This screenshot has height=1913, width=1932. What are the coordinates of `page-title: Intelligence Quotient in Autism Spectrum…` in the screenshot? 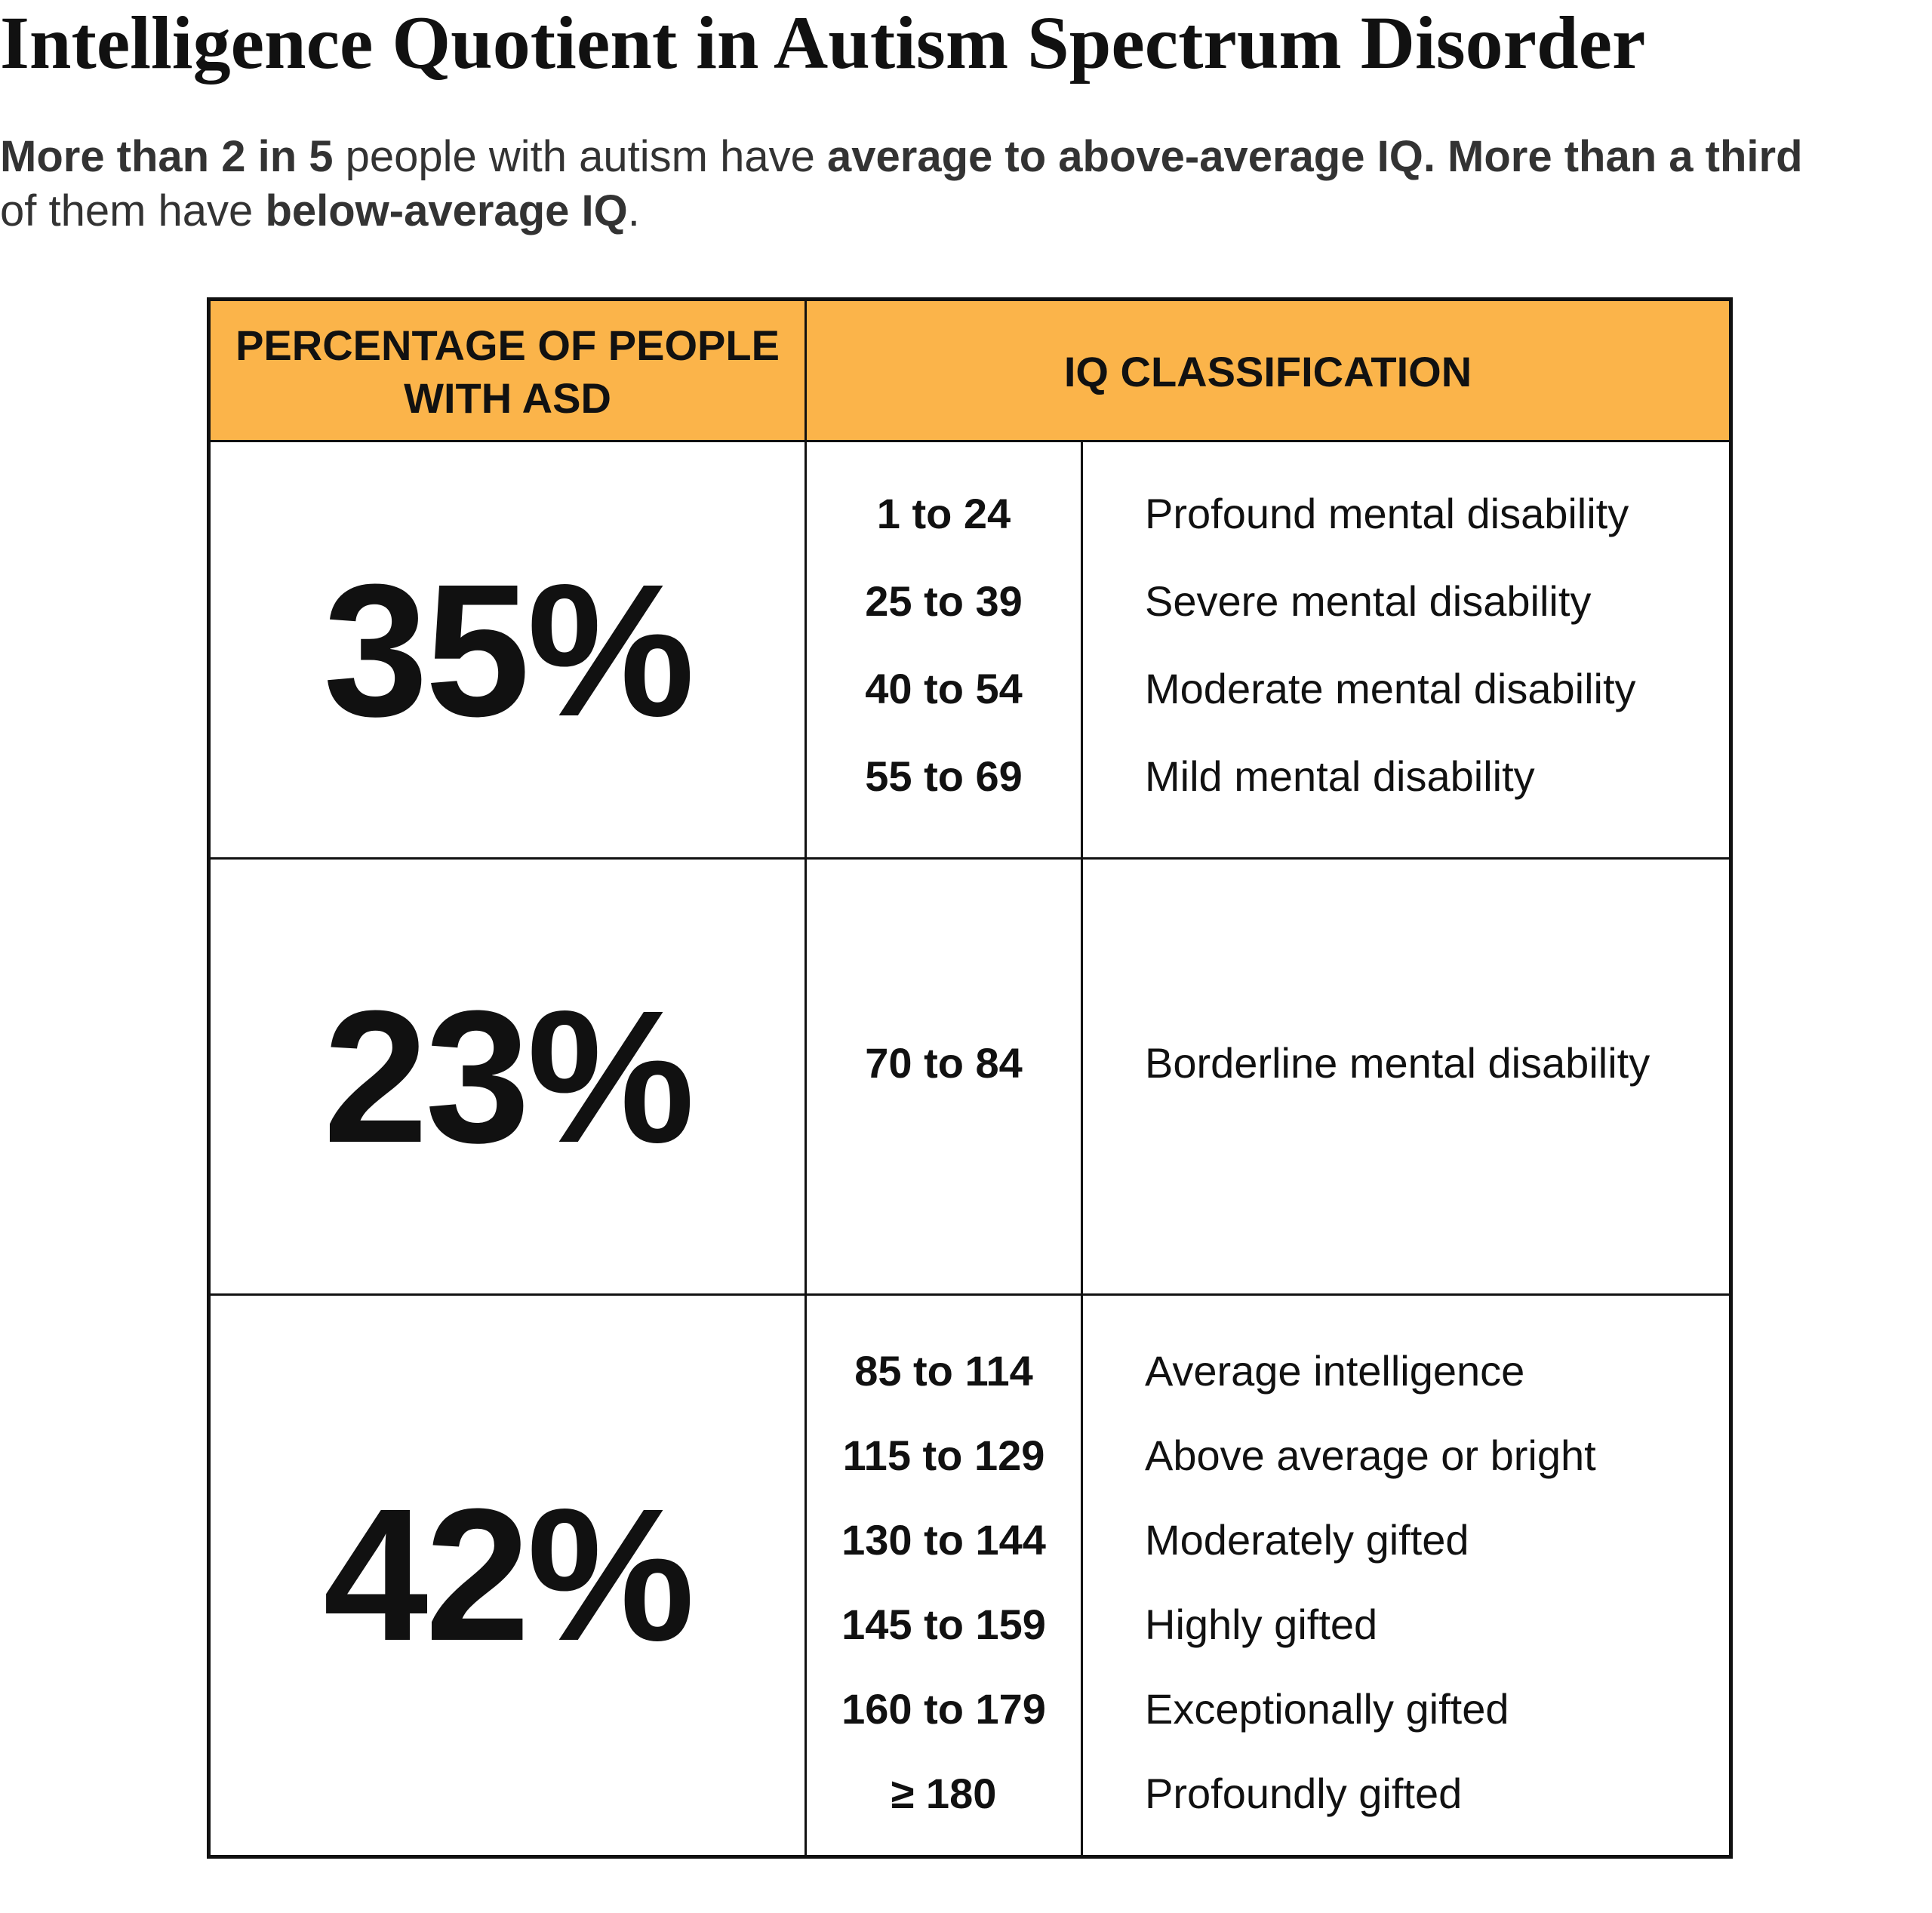 It's located at (823, 43).